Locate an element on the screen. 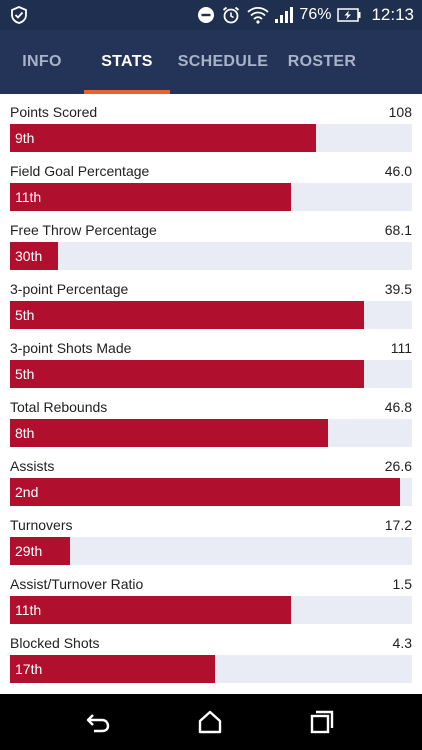  stat-name: Assist/Turnover Ratio is located at coordinates (77, 584).